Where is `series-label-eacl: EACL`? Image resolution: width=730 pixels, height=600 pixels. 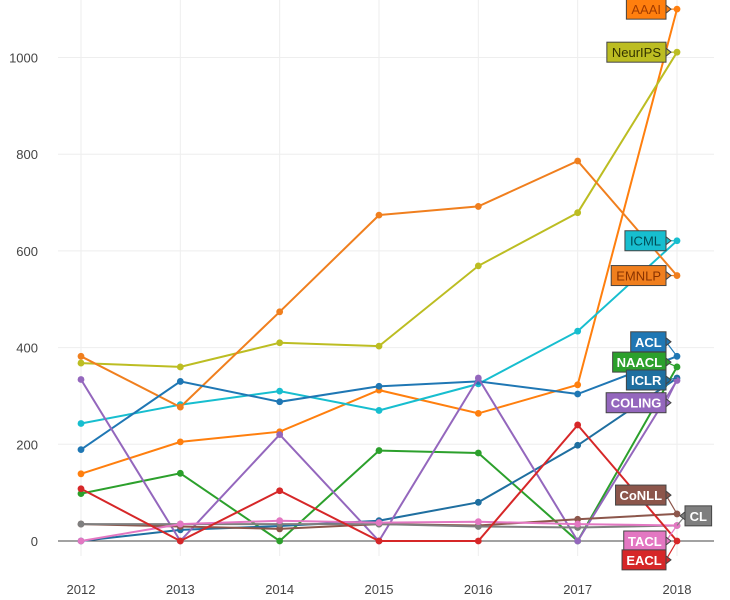
series-label-eacl: EACL is located at coordinates (649, 555).